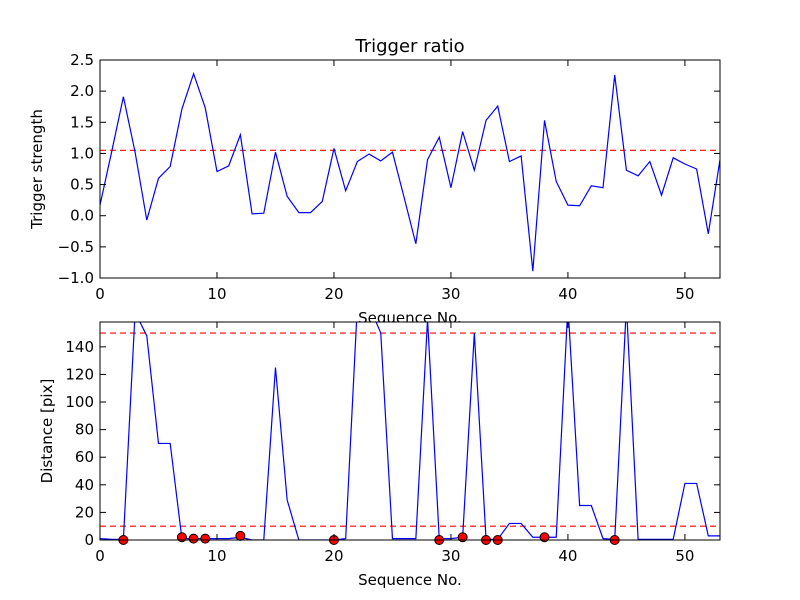 This screenshot has height=600, width=800. What do you see at coordinates (79, 402) in the screenshot?
I see `y-tick-label: 100` at bounding box center [79, 402].